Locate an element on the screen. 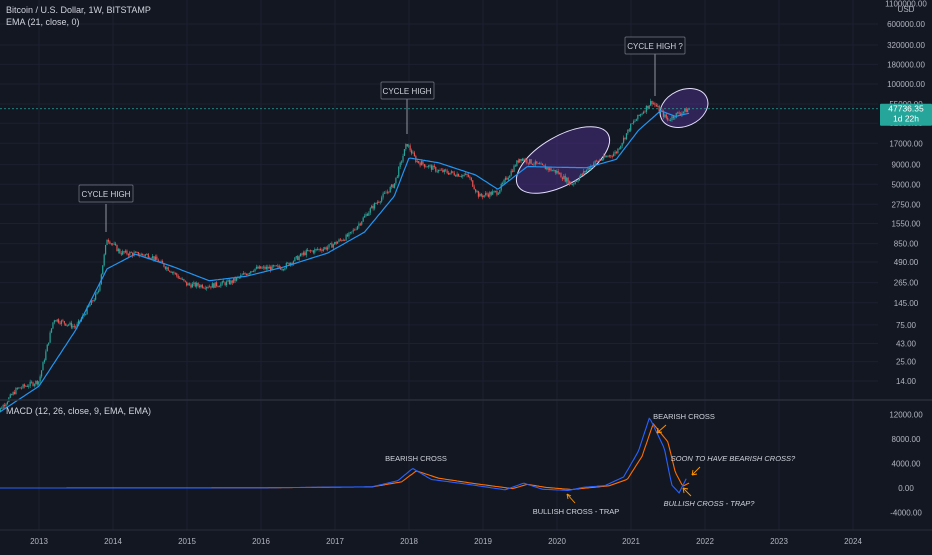 The image size is (932, 555). ema-legend: EMA (21, close, 0) is located at coordinates (43, 22).